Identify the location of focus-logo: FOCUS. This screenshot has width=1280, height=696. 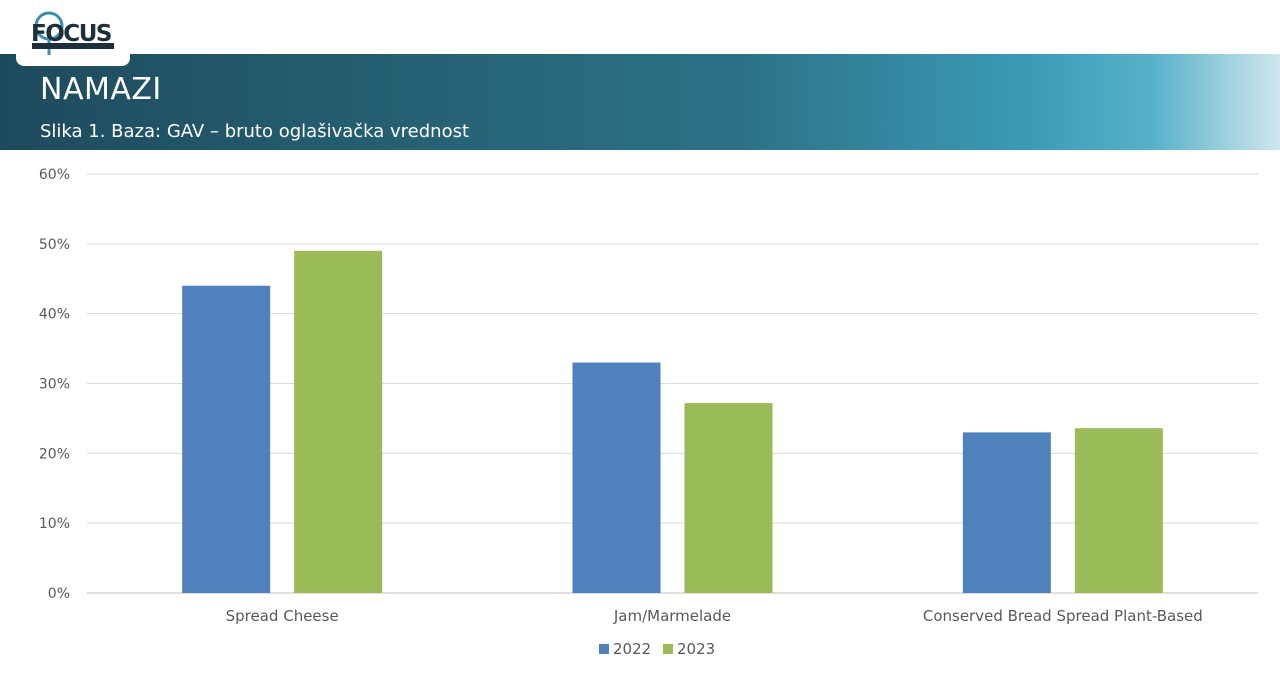
(72, 33).